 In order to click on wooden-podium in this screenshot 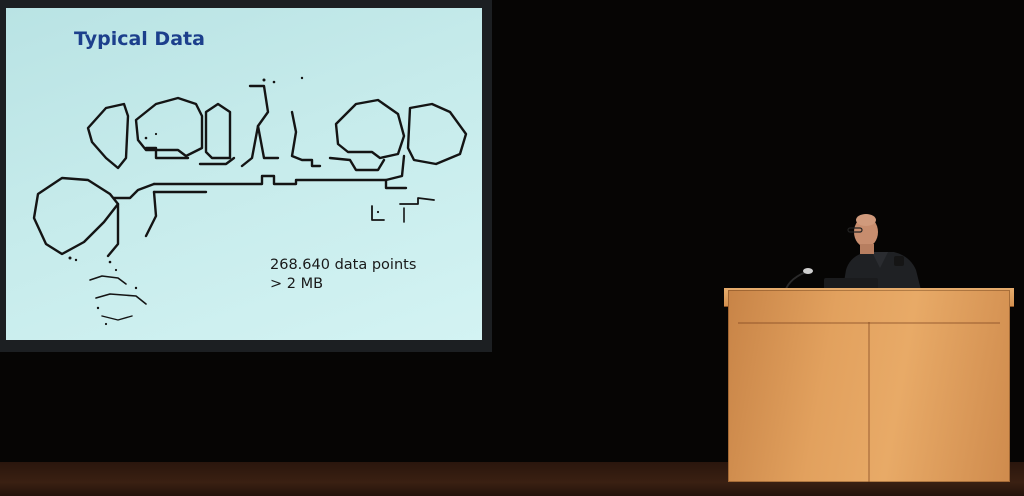, I will do `click(869, 386)`.